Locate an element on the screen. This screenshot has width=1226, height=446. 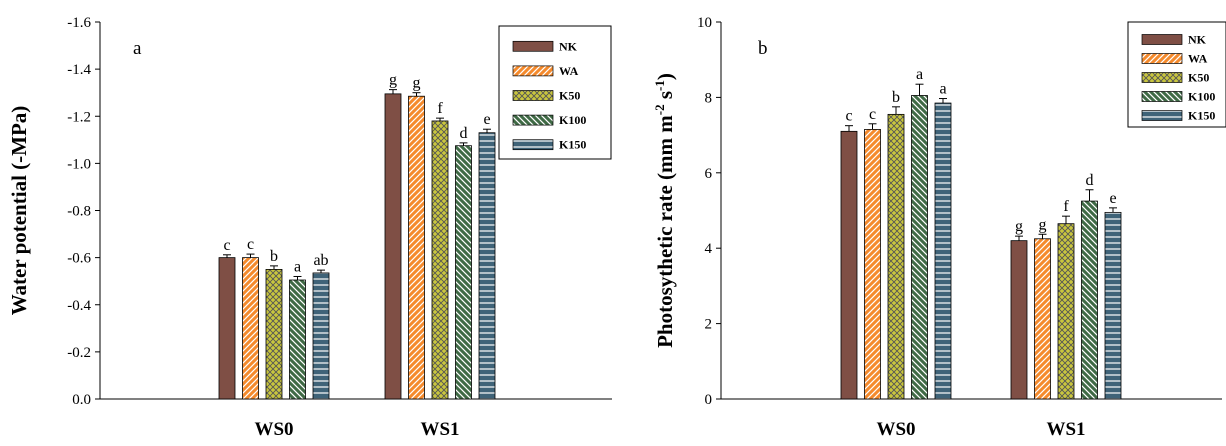
y-tick-label: 10 is located at coordinates (704, 23).